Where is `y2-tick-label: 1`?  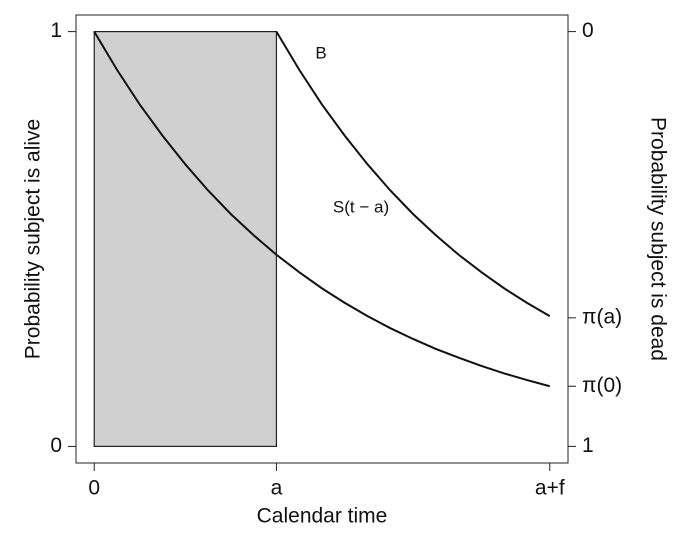 y2-tick-label: 1 is located at coordinates (588, 445).